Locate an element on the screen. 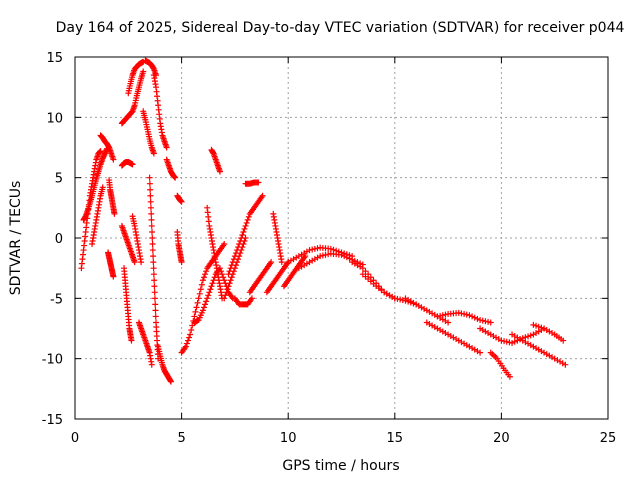 The height and width of the screenshot is (480, 640). y-tick-label: -10 is located at coordinates (52, 360).